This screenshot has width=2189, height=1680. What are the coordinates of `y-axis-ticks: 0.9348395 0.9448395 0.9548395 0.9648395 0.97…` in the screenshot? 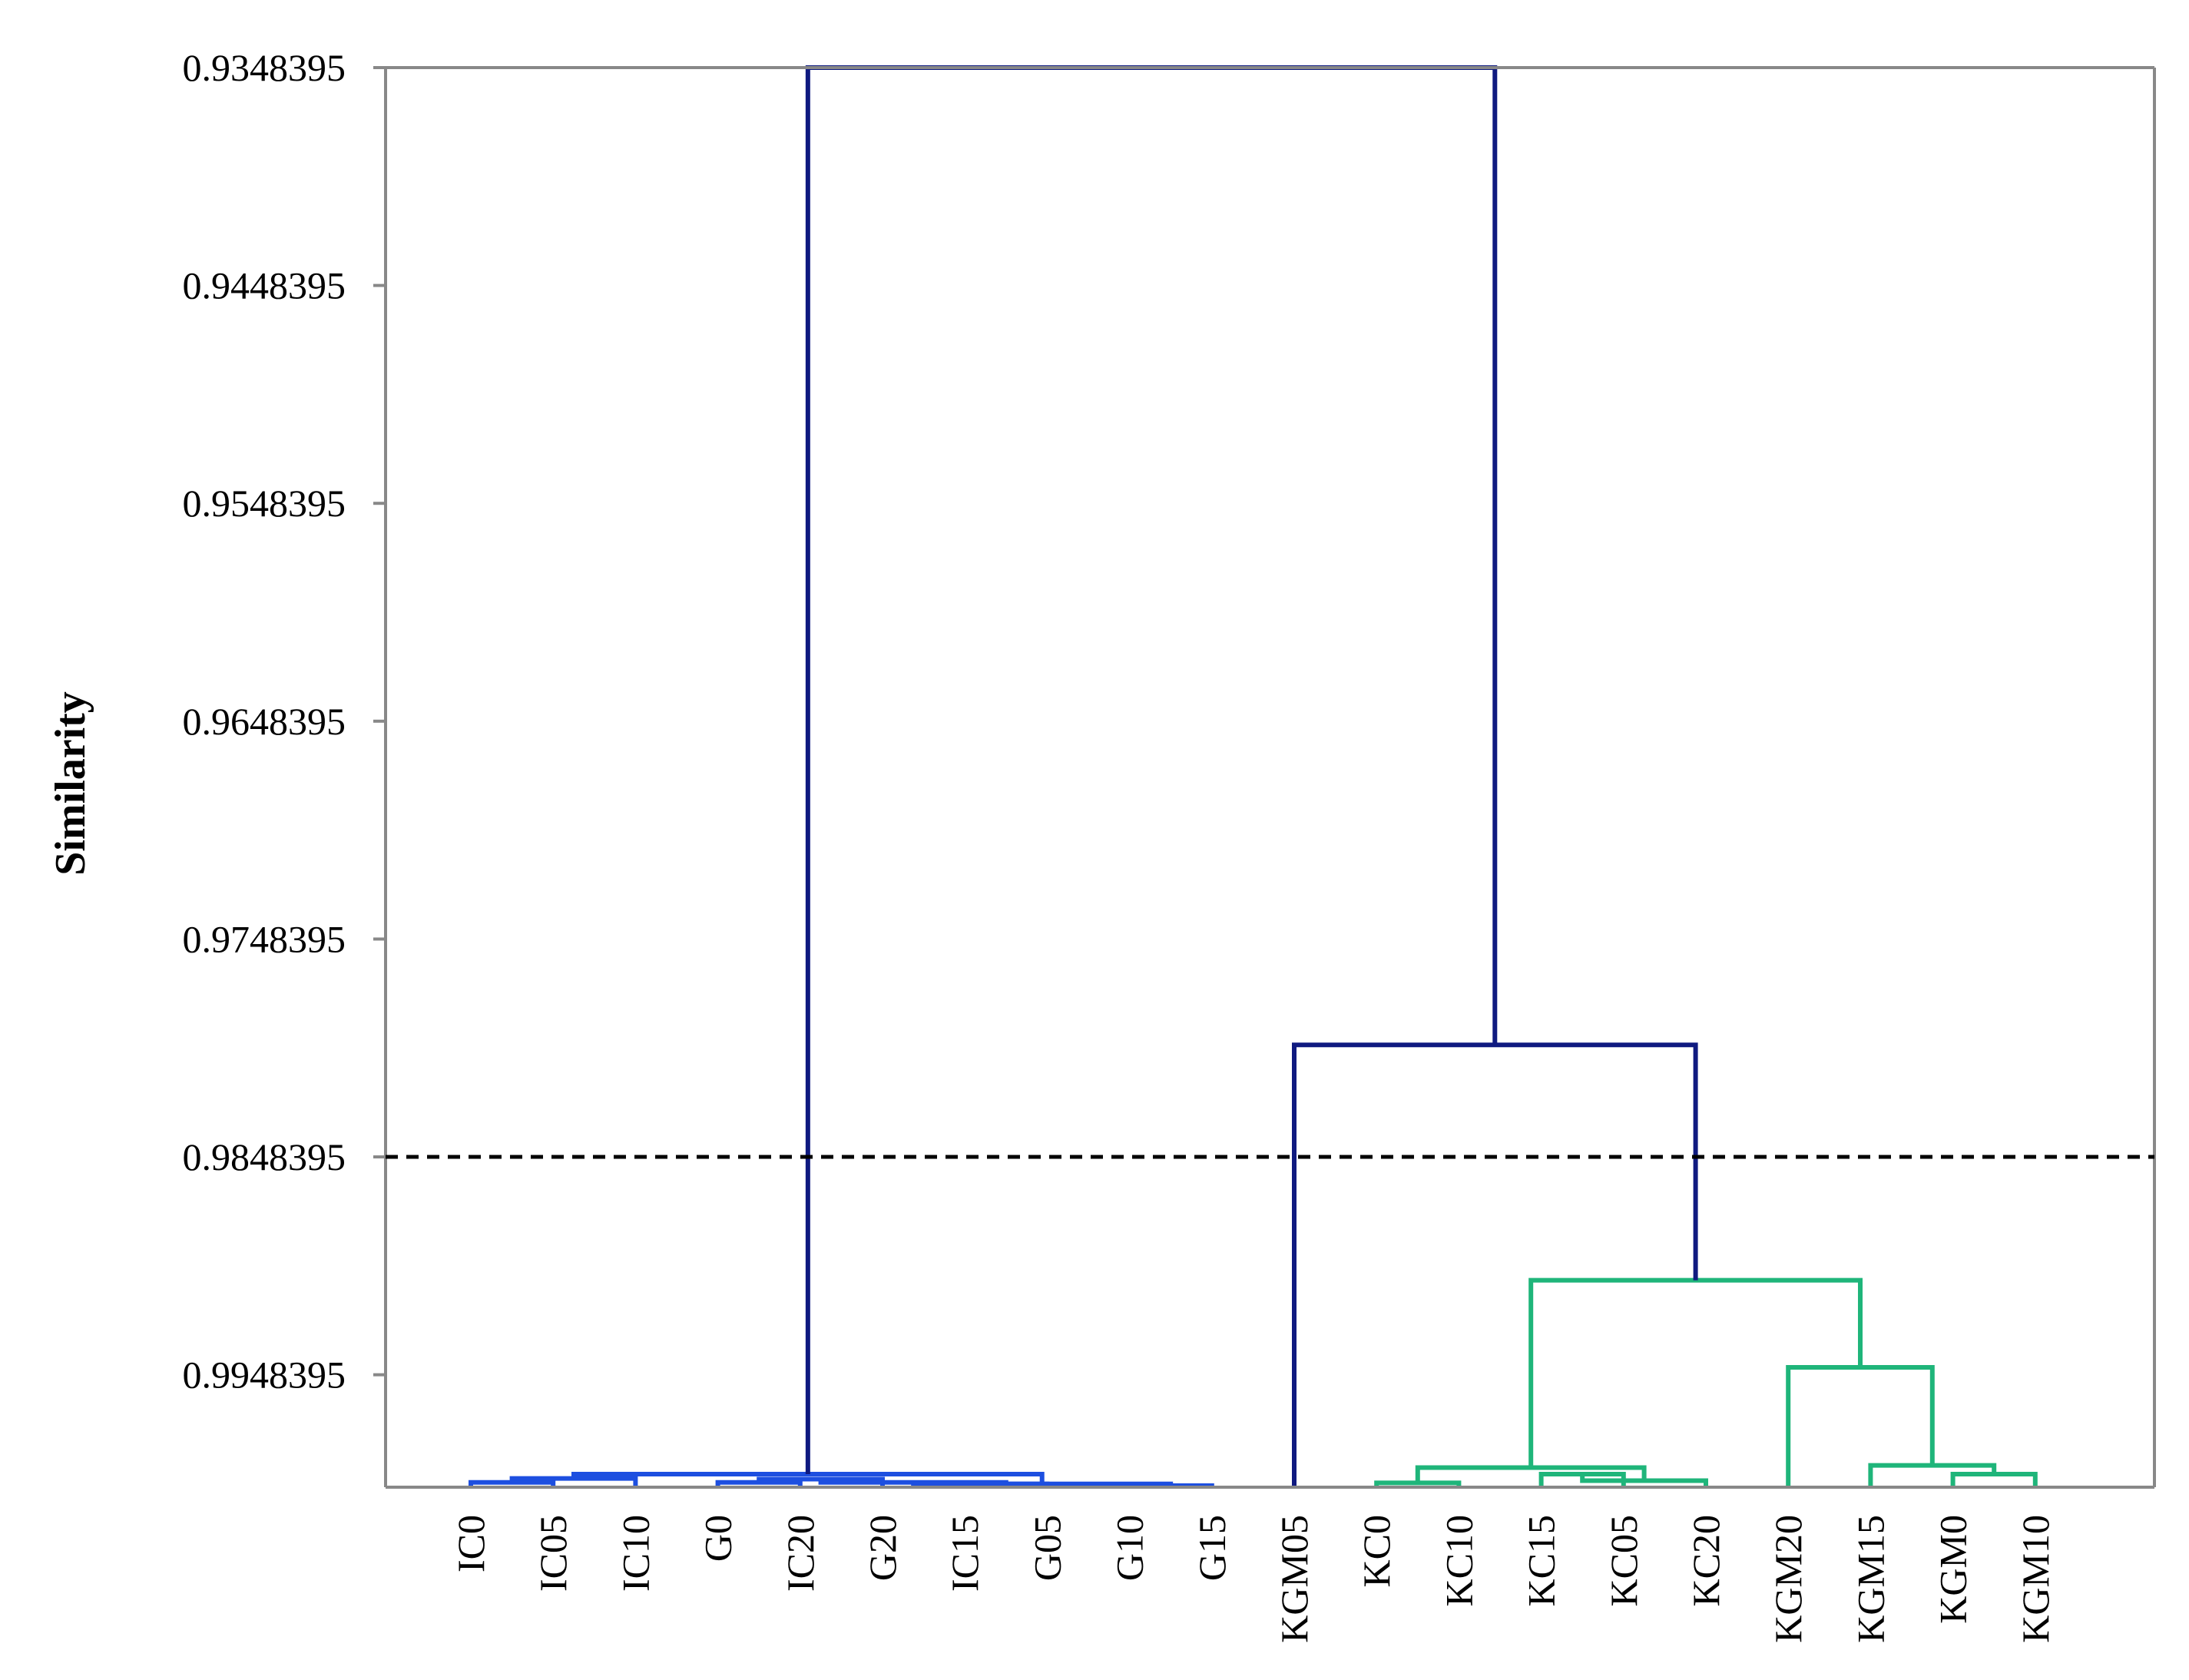 It's located at (284, 721).